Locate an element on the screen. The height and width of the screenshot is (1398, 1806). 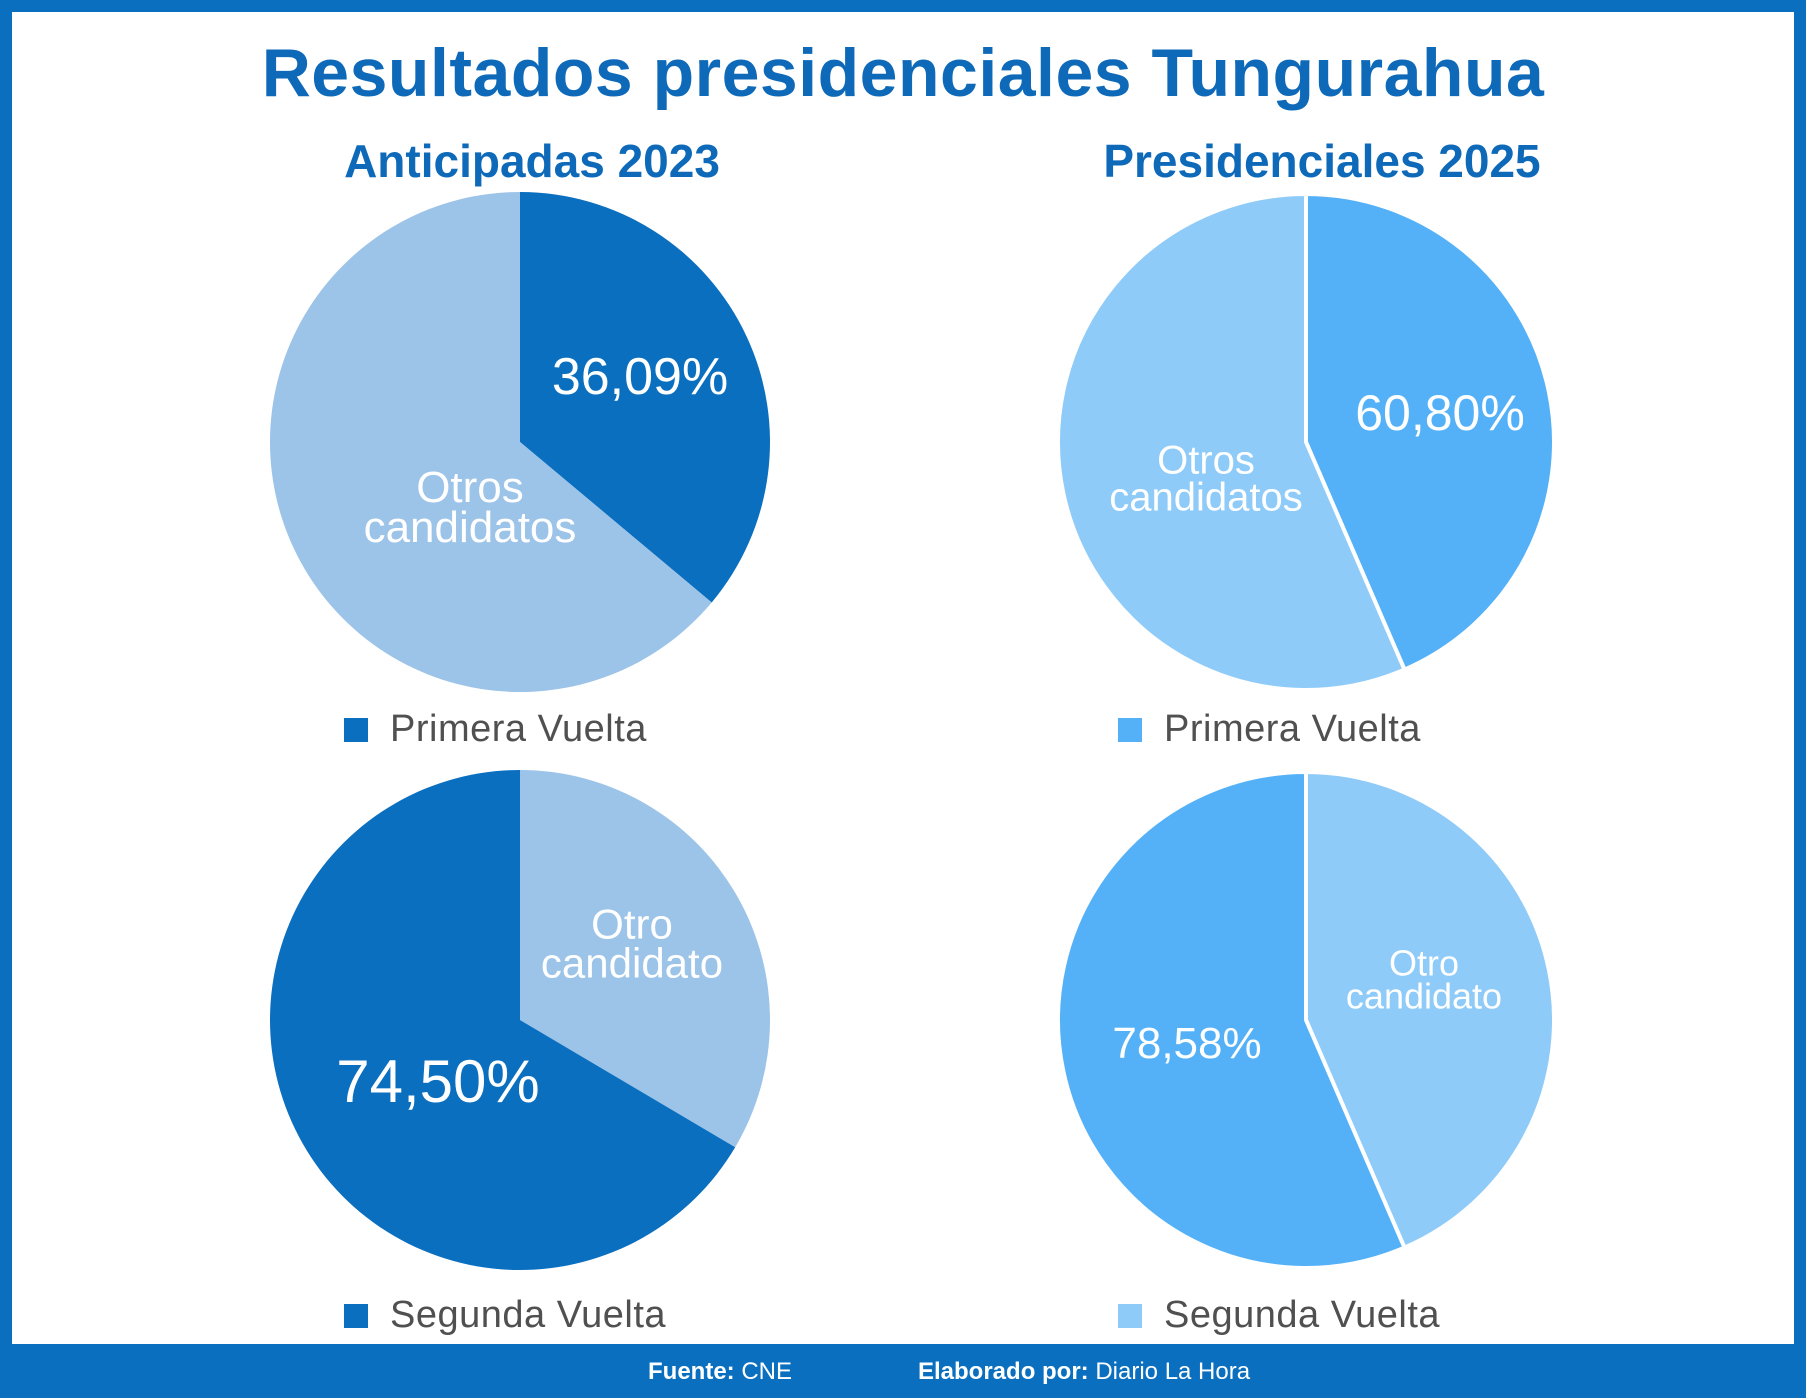
legend-2025-first-round: Primera Vuelta is located at coordinates (1269, 729).